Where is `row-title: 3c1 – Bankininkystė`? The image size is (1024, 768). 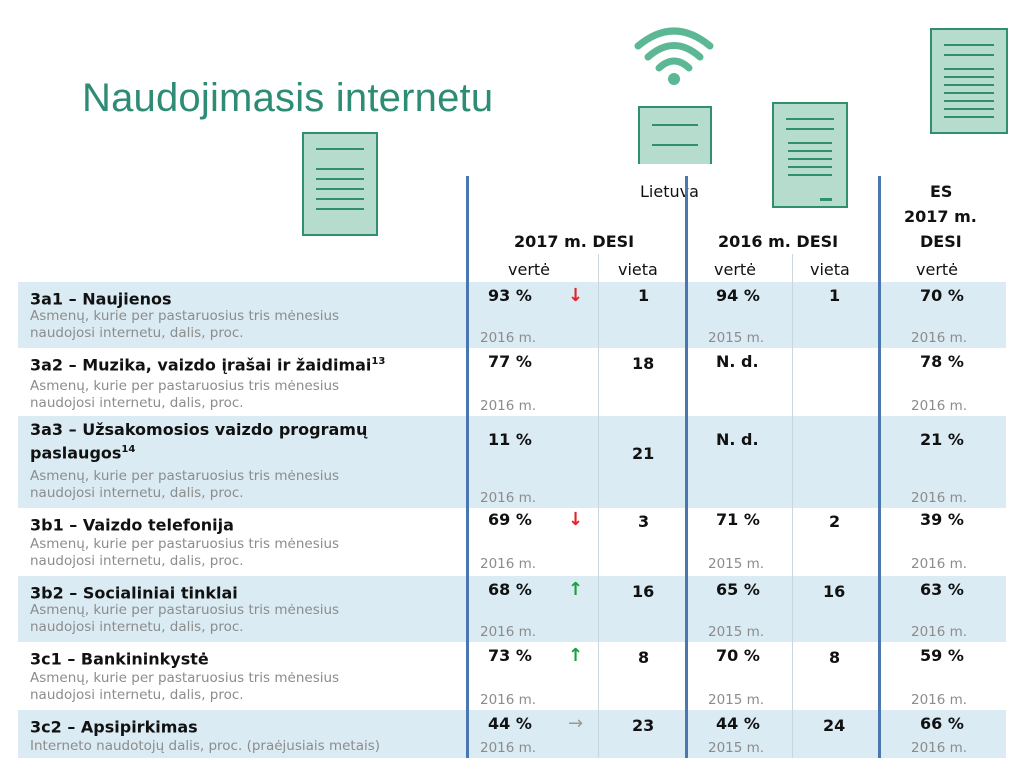
row-title: 3c1 – Bankininkystė is located at coordinates (250, 657).